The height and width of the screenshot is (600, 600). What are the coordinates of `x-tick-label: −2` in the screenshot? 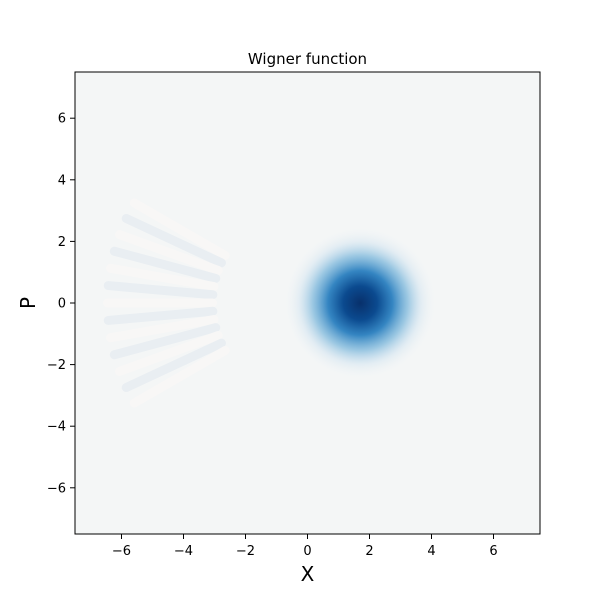 It's located at (245, 551).